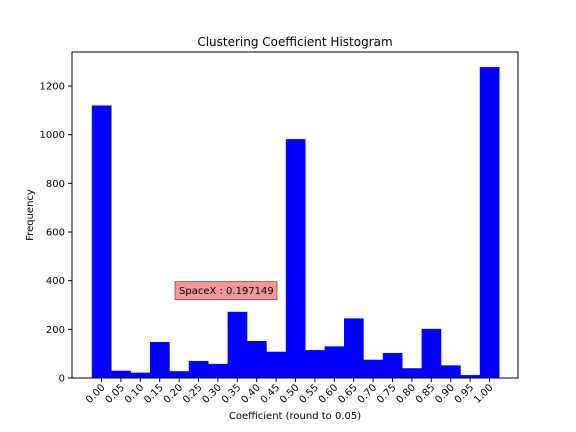  What do you see at coordinates (218, 370) in the screenshot?
I see `bar-0.30` at bounding box center [218, 370].